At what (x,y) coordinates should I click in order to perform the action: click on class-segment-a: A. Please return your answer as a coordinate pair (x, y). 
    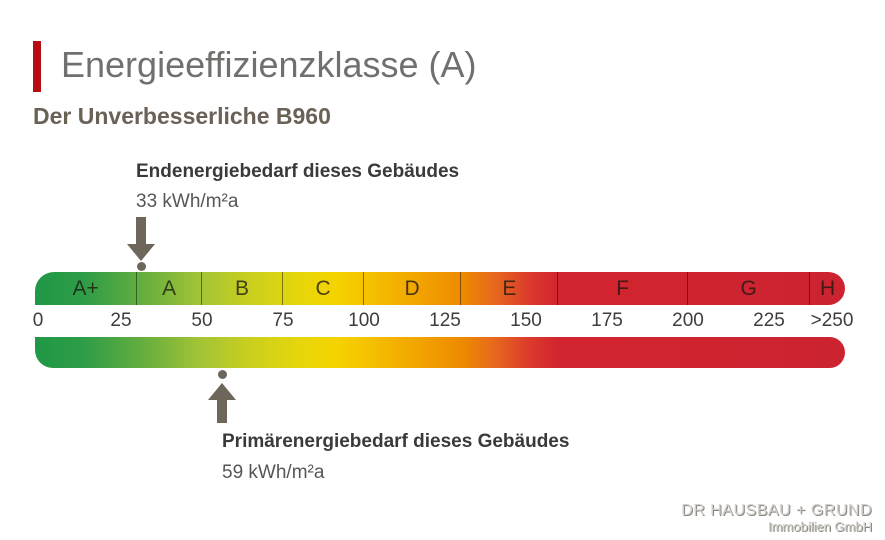
    Looking at the image, I should click on (168, 288).